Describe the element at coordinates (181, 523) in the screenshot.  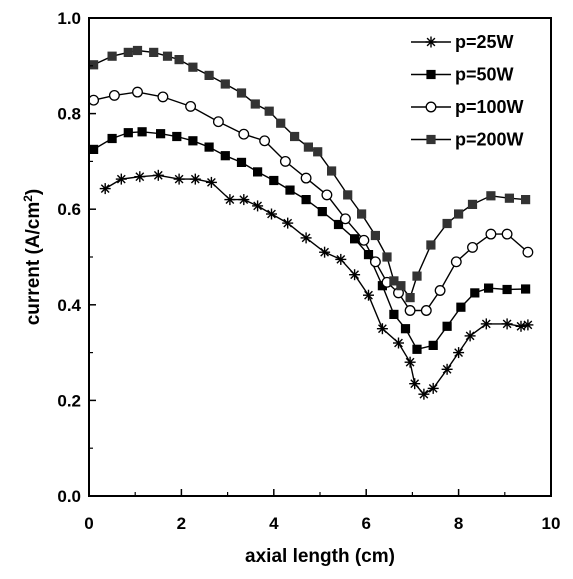
I see `x-tick-label: 2` at that location.